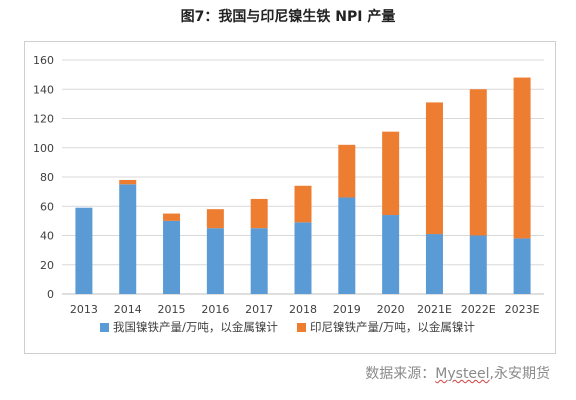  Describe the element at coordinates (47, 177) in the screenshot. I see `y-tick-label: 80` at that location.